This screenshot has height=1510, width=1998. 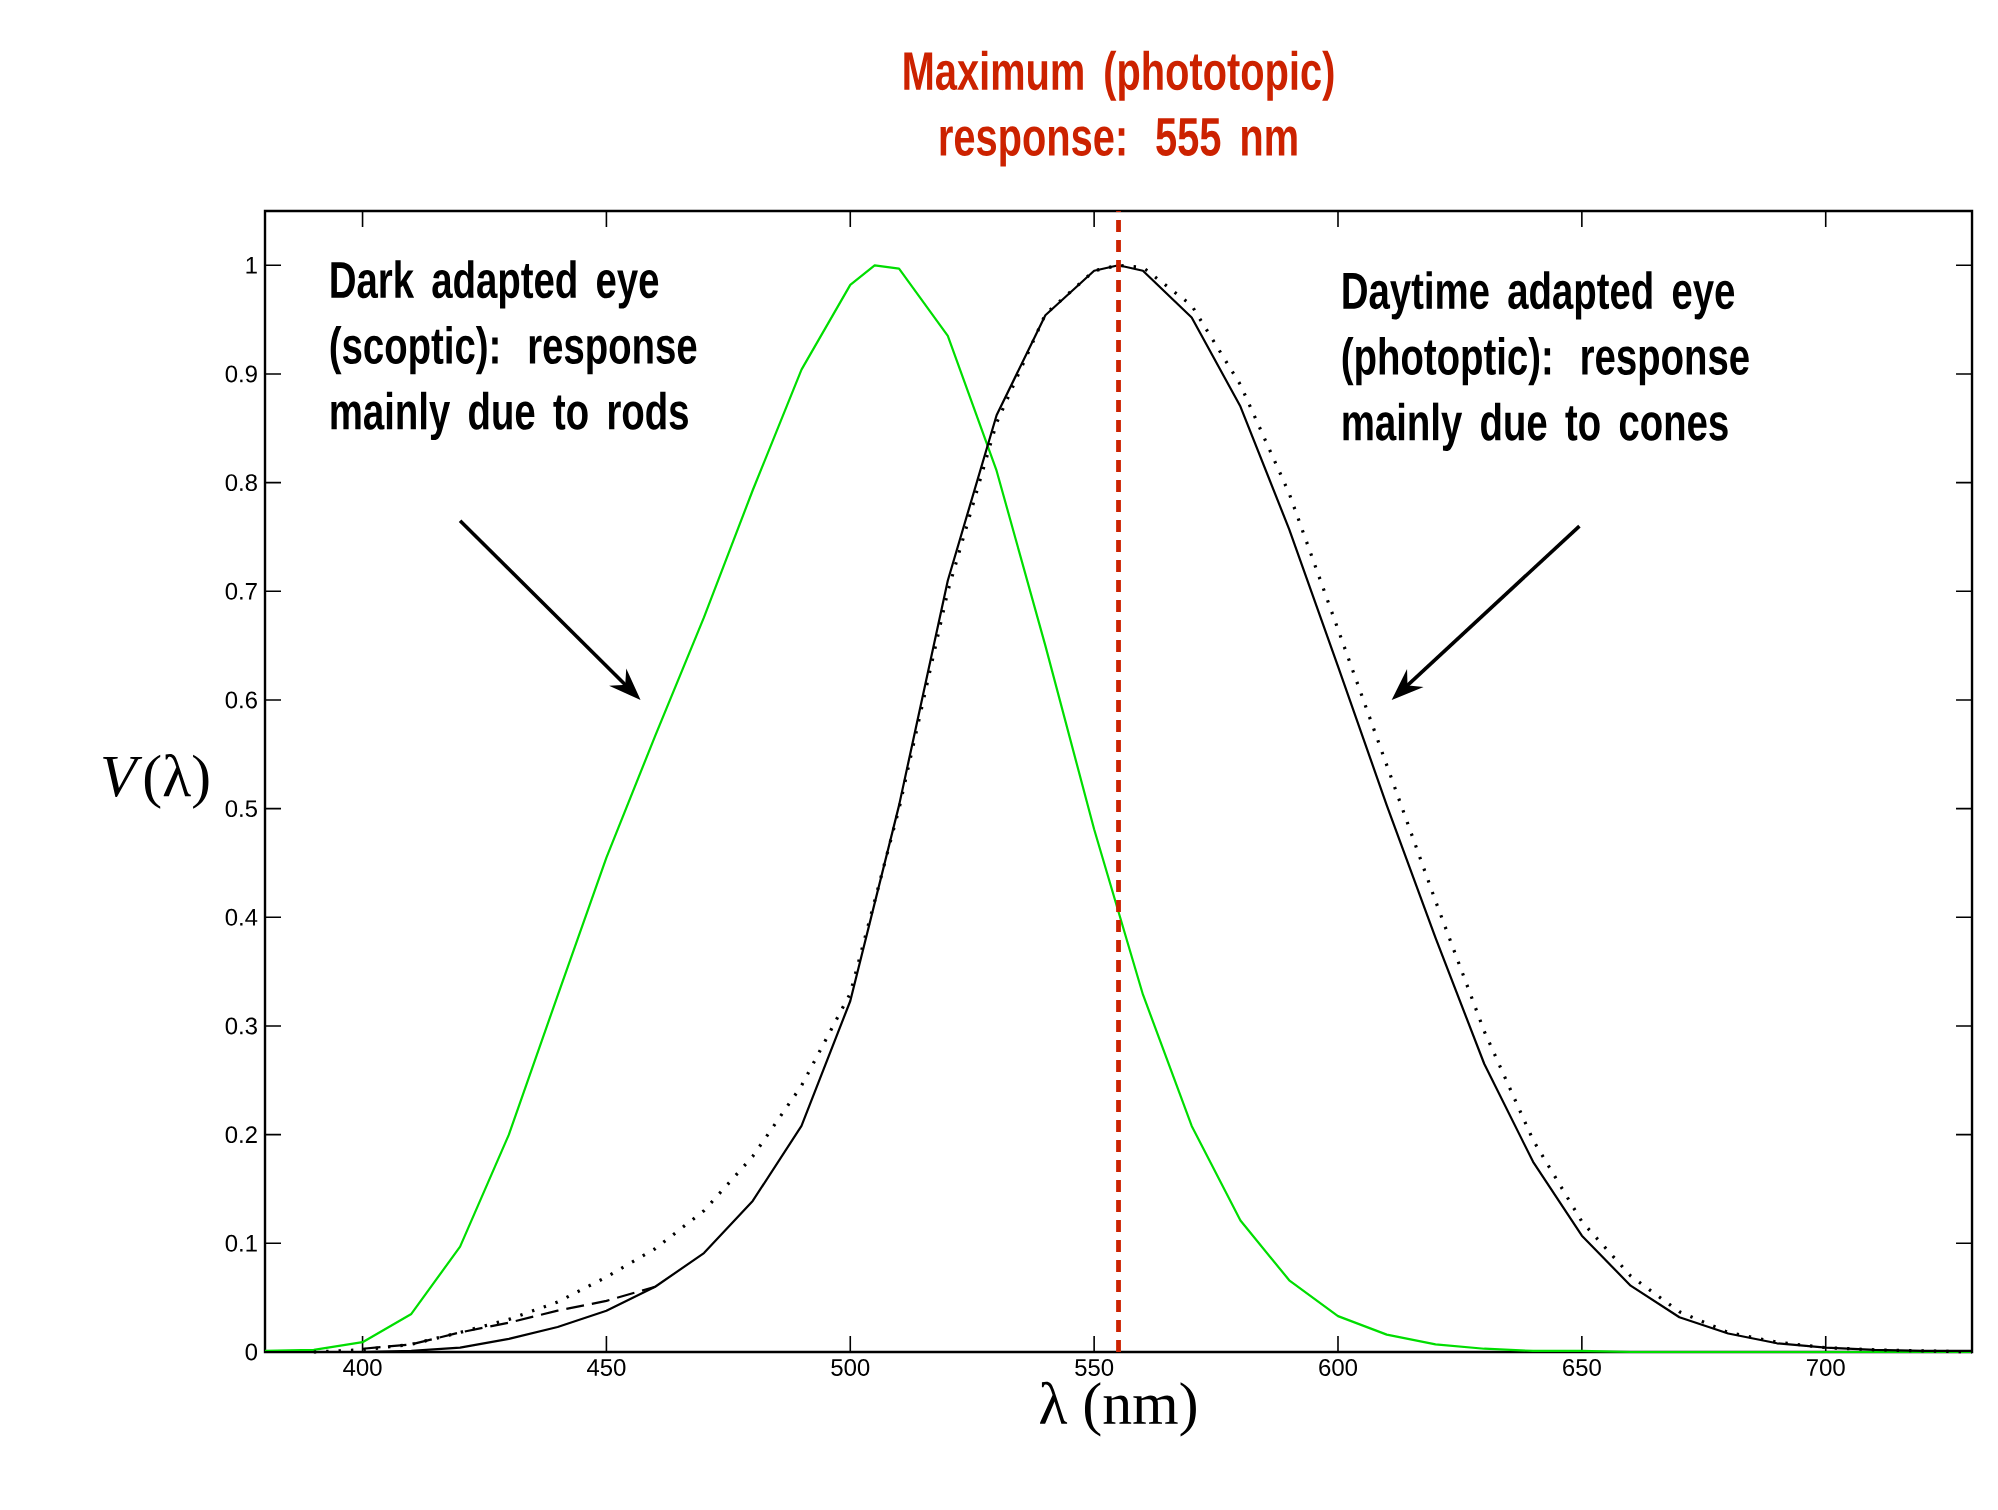 What do you see at coordinates (241, 1135) in the screenshot?
I see `y-tick-label: 0.2` at bounding box center [241, 1135].